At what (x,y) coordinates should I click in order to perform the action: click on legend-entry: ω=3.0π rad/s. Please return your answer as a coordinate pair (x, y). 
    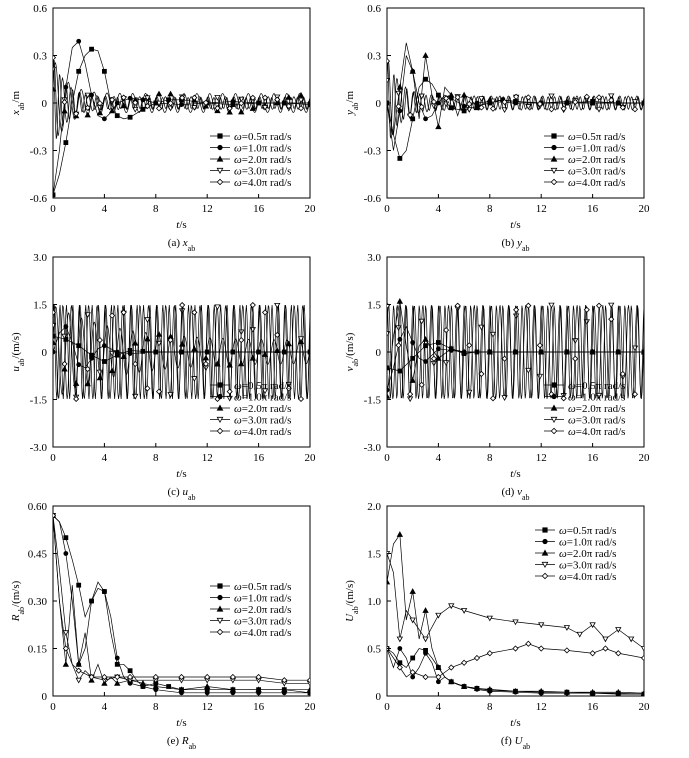
    Looking at the image, I should click on (262, 622).